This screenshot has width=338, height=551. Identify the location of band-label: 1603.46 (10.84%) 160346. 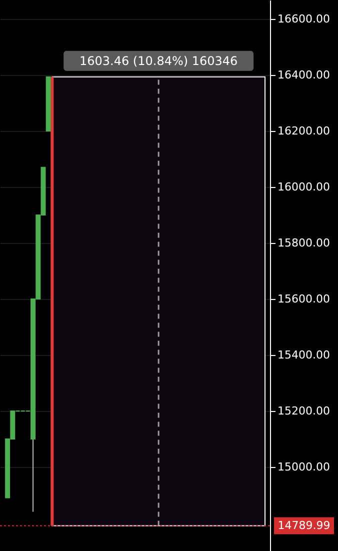
(158, 61).